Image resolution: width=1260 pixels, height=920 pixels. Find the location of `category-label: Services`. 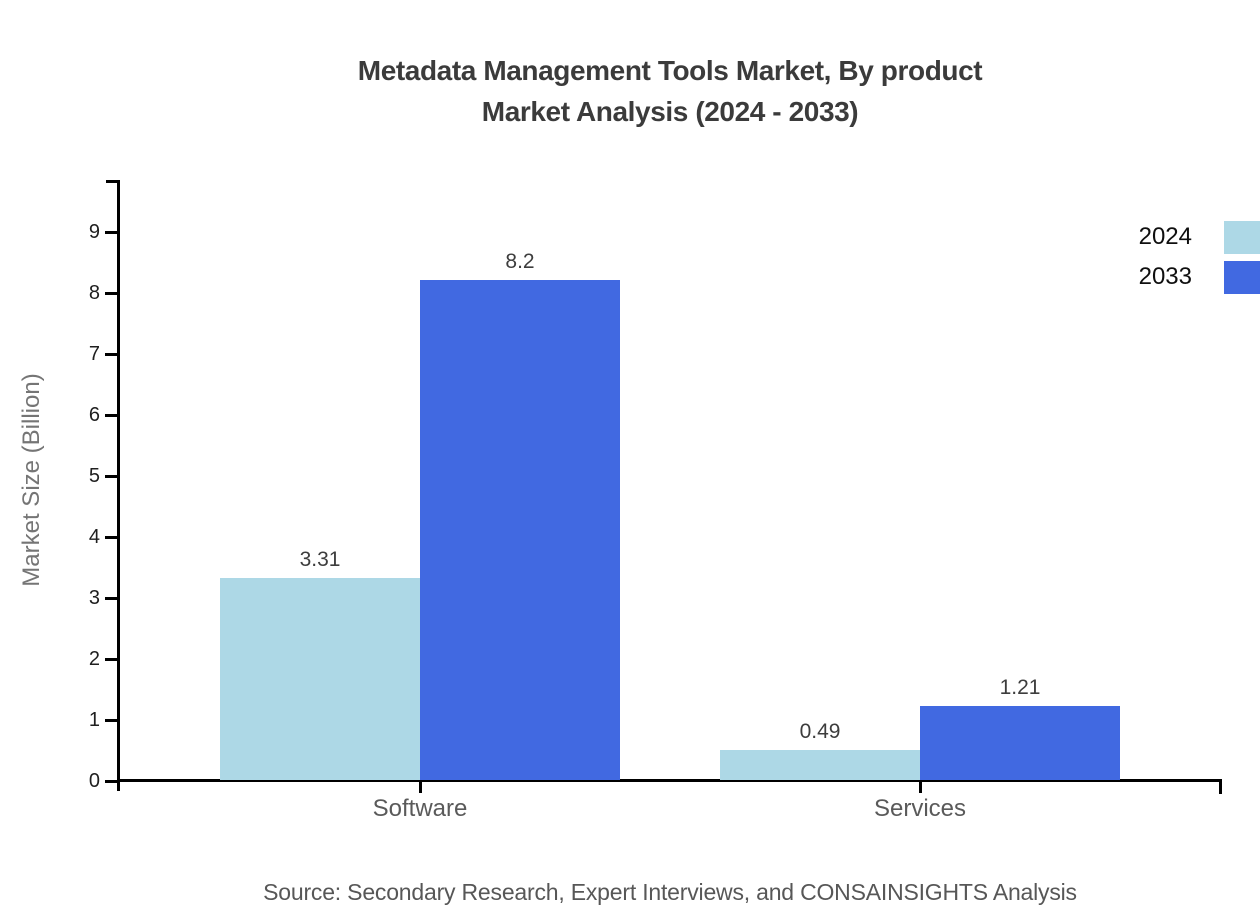

category-label: Services is located at coordinates (920, 808).